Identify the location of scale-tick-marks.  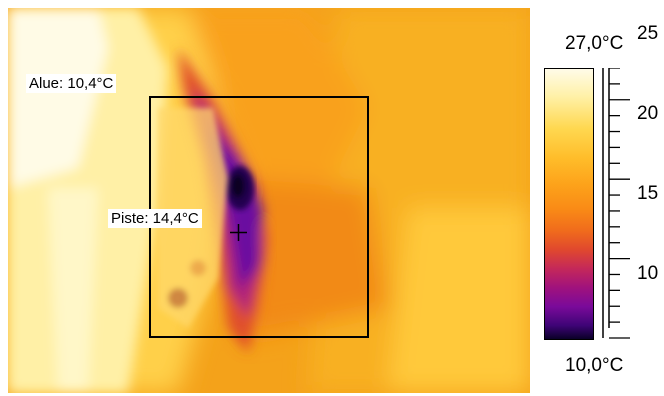
(619, 203).